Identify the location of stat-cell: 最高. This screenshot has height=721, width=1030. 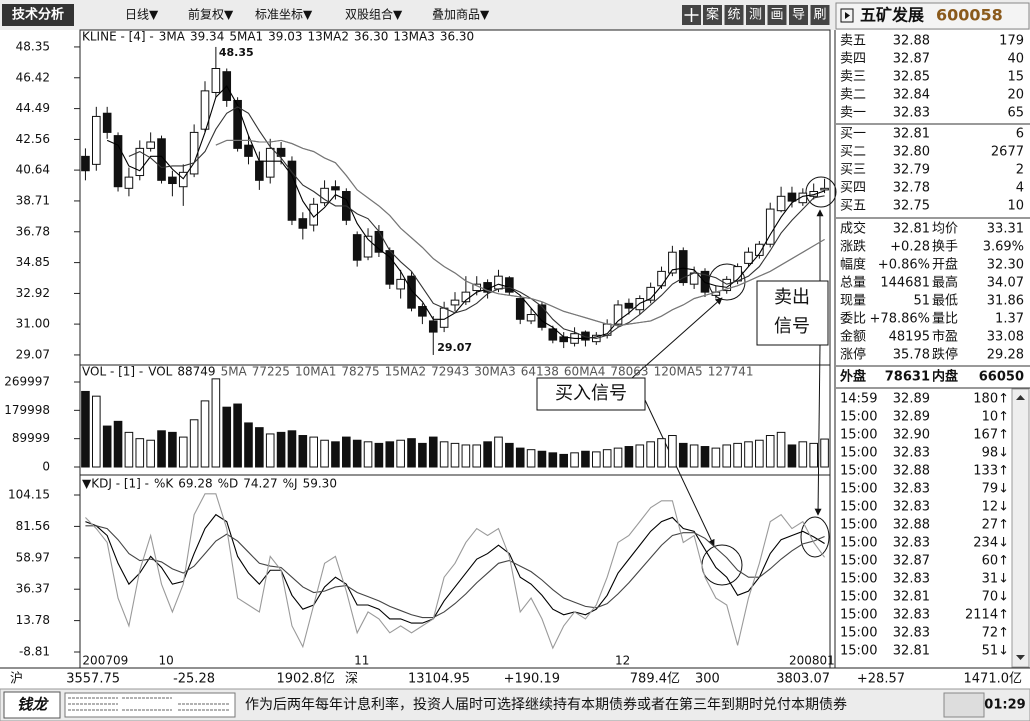
(945, 283).